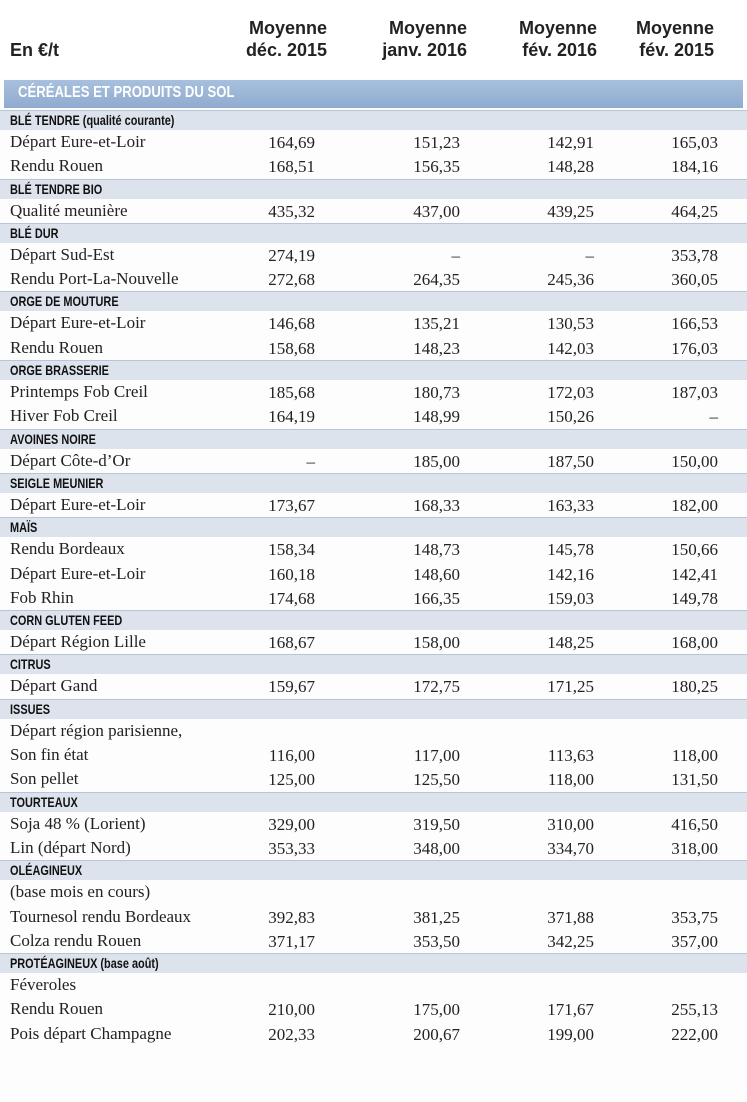  Describe the element at coordinates (291, 255) in the screenshot. I see `price-cell: 274,19` at that location.